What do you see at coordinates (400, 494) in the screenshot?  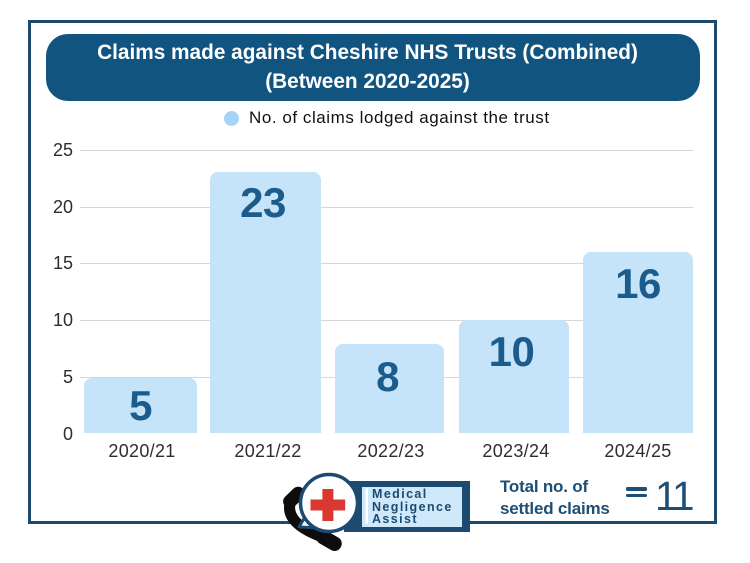 I see `svg-text: Medical` at bounding box center [400, 494].